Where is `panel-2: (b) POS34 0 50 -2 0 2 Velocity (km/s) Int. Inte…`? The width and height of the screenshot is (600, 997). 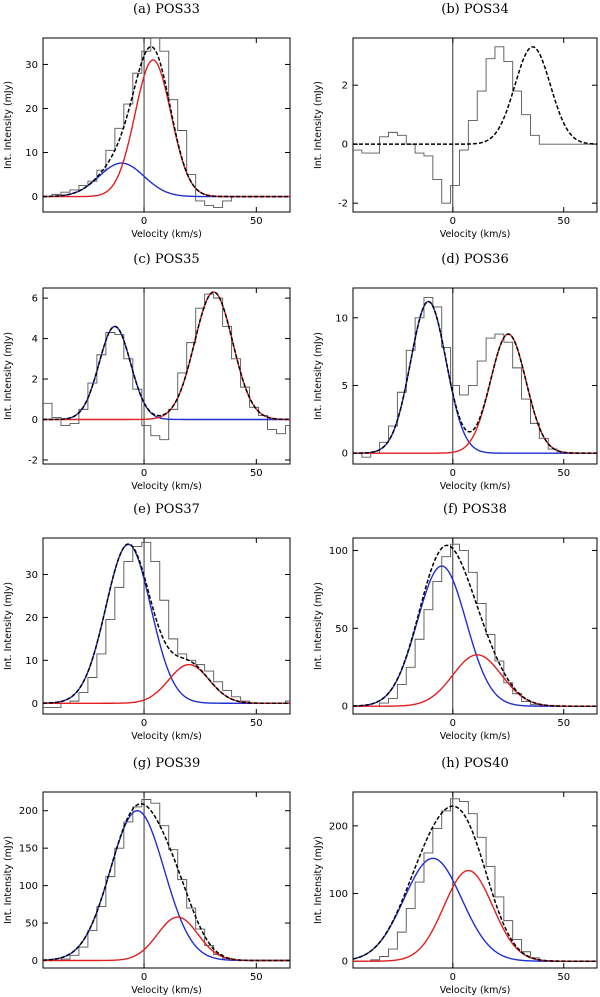 panel-2: (b) POS34 0 50 -2 0 2 Velocity (km/s) Int. Inte… is located at coordinates (455, 121).